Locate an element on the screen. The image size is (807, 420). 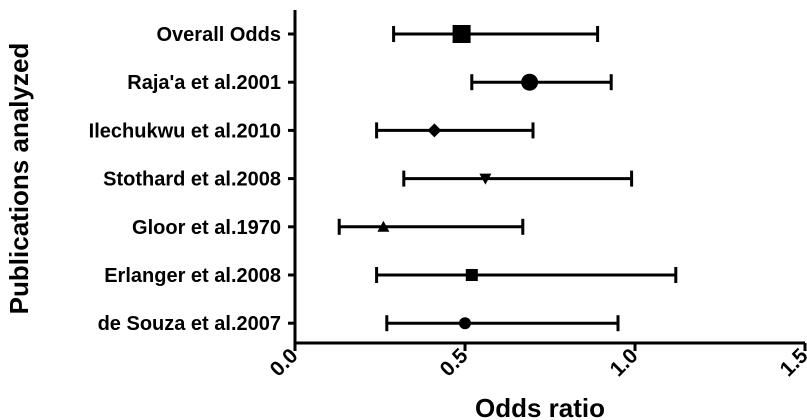
forest-row: Gloor et al.1970 is located at coordinates (328, 228).